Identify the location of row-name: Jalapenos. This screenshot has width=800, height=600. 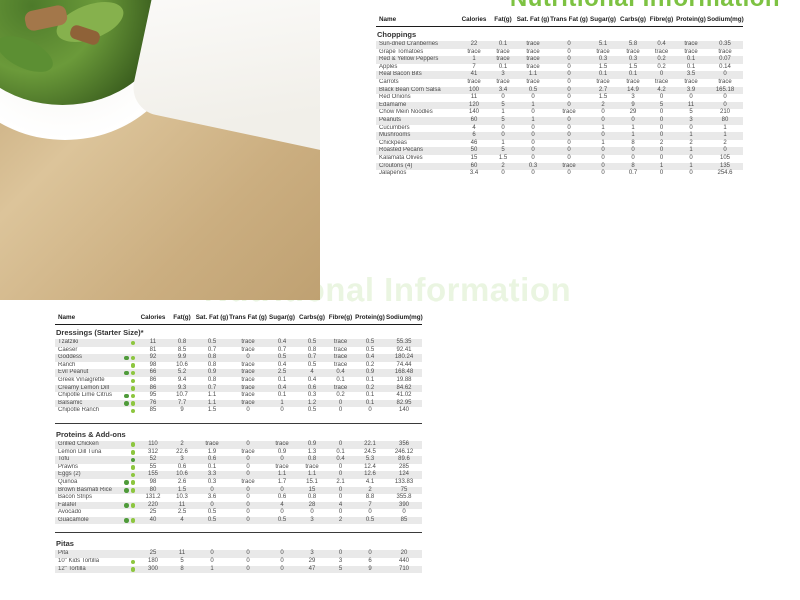
(393, 173).